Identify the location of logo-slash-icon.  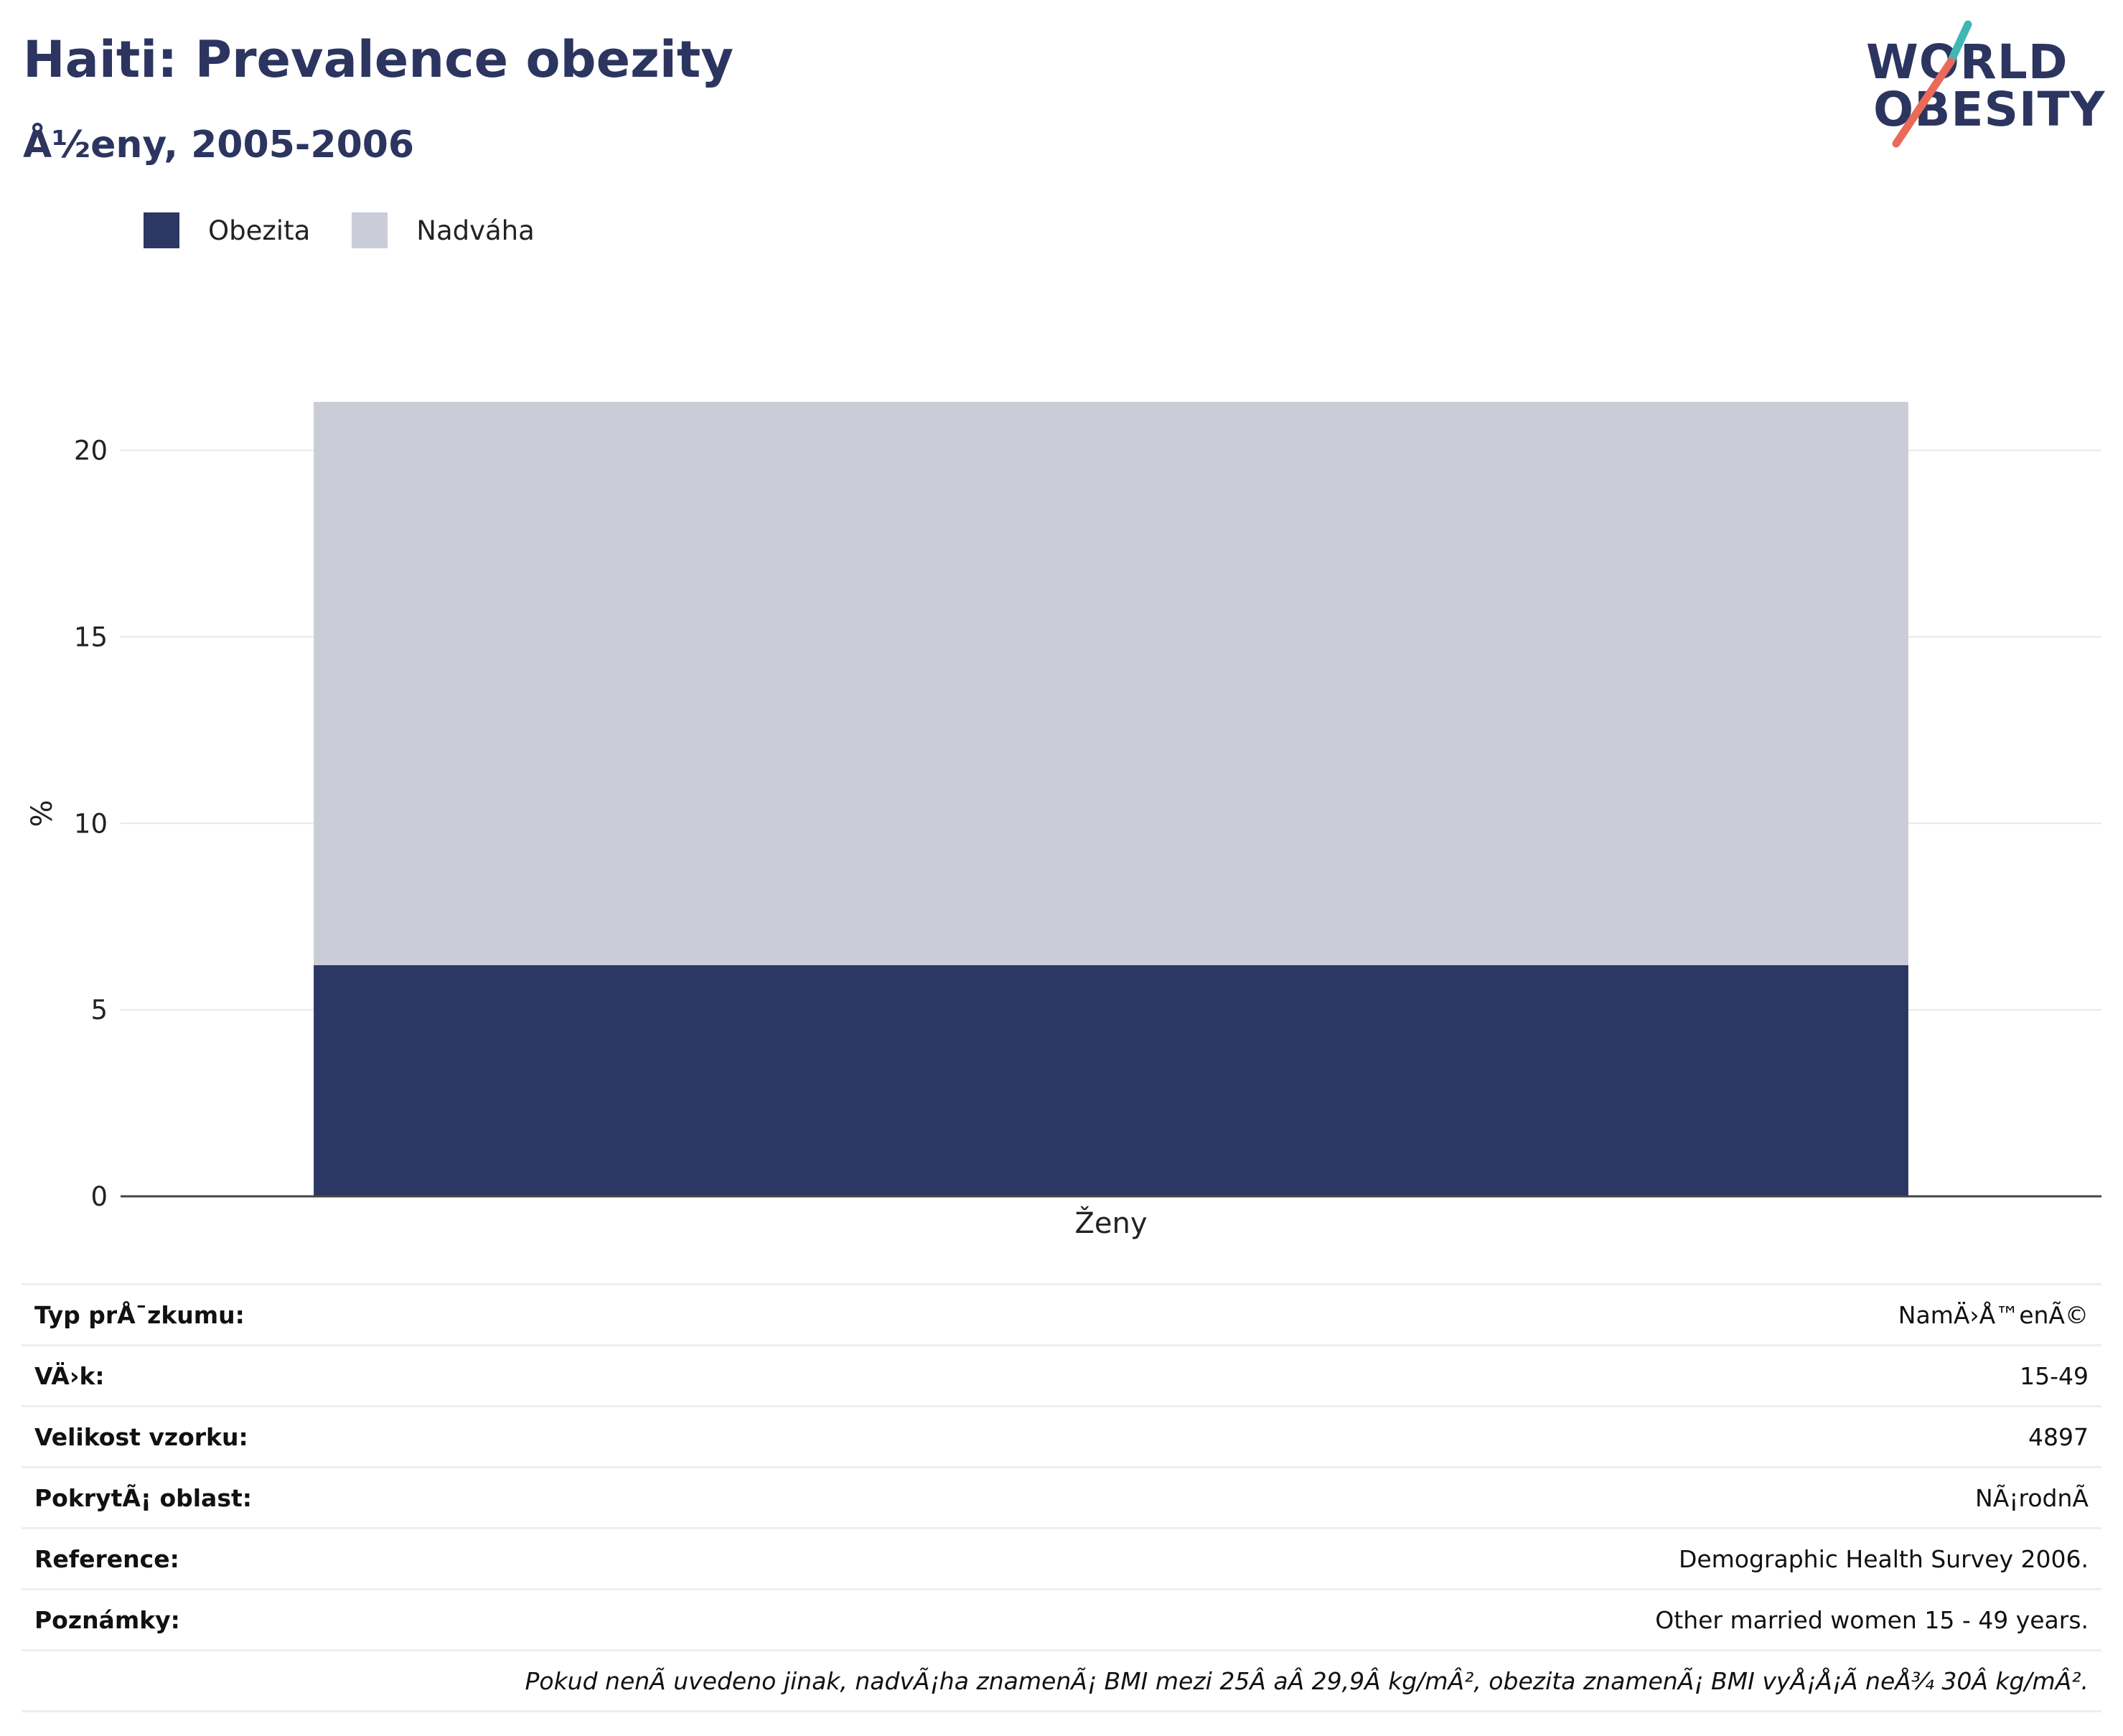
(1932, 84).